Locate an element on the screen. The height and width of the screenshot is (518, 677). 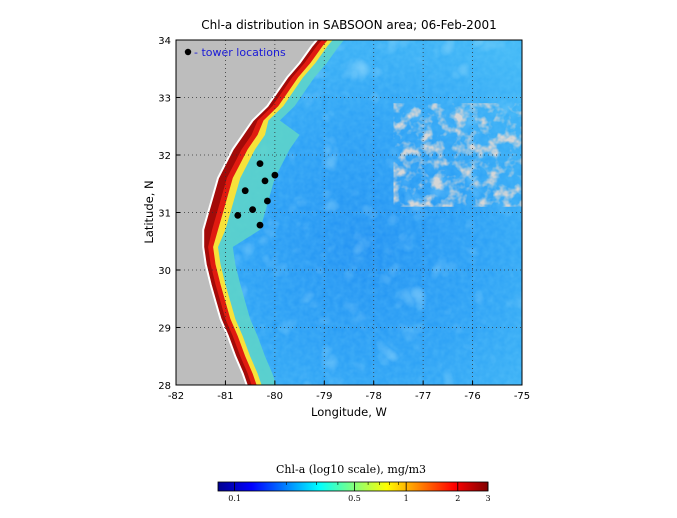
x-tick-label: -79 is located at coordinates (324, 396).